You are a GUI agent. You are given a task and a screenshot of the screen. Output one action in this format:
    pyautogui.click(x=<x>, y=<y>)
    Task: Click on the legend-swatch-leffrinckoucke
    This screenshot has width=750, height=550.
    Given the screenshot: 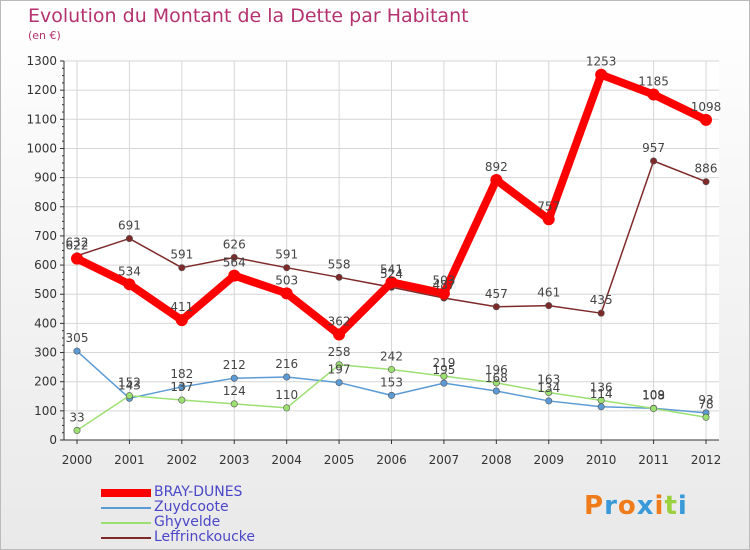 What is the action you would take?
    pyautogui.click(x=126, y=537)
    